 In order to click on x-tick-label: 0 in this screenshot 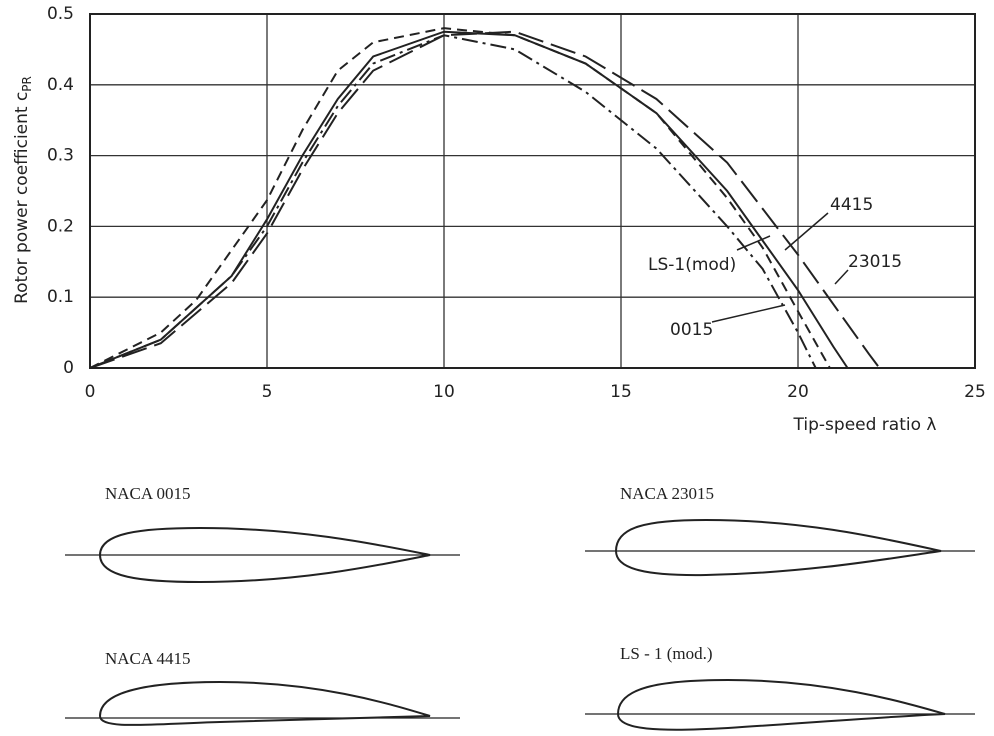, I will do `click(90, 392)`.